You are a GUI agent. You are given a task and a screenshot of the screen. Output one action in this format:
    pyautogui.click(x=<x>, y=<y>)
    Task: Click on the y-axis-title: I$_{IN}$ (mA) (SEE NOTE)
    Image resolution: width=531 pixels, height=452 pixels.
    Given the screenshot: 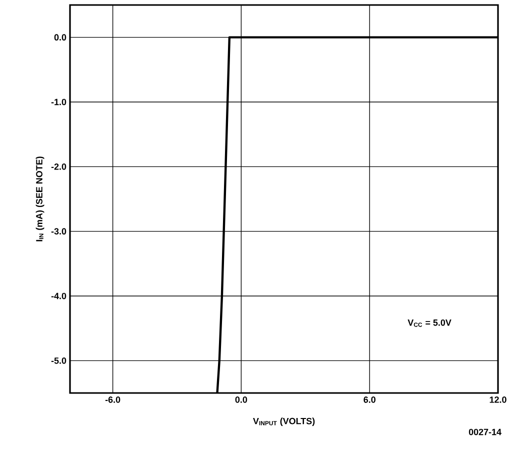 What is the action you would take?
    pyautogui.click(x=40, y=199)
    